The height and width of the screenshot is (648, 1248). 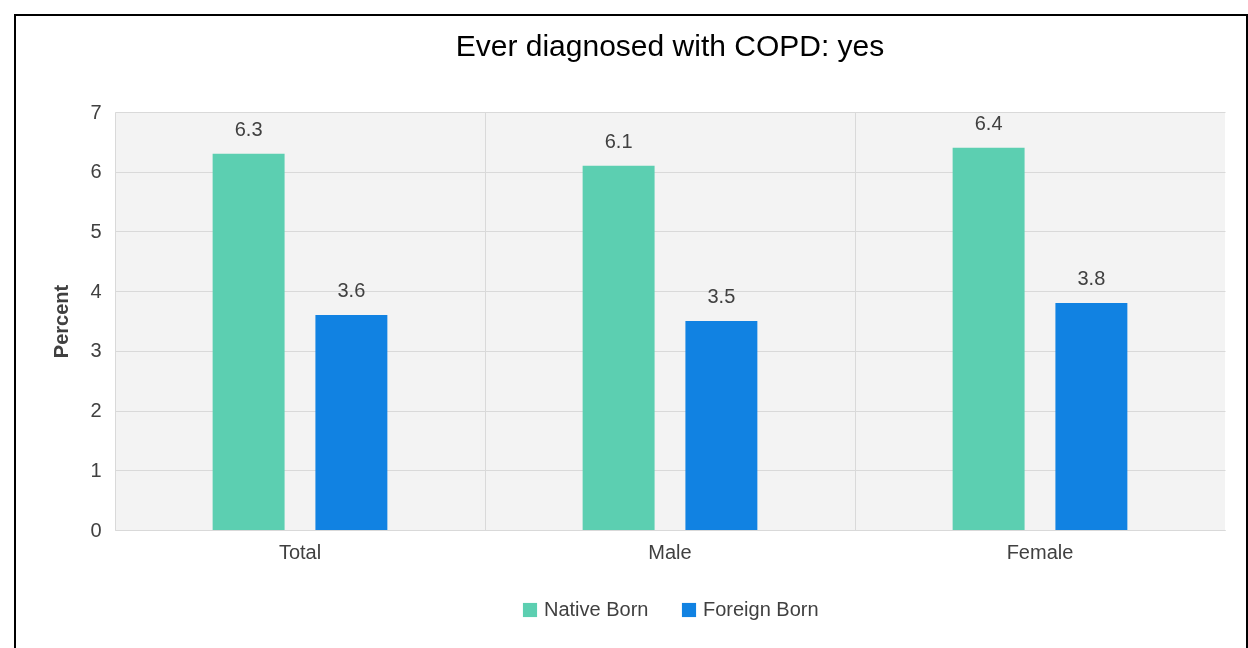 What do you see at coordinates (351, 290) in the screenshot?
I see `data-label: 3.6` at bounding box center [351, 290].